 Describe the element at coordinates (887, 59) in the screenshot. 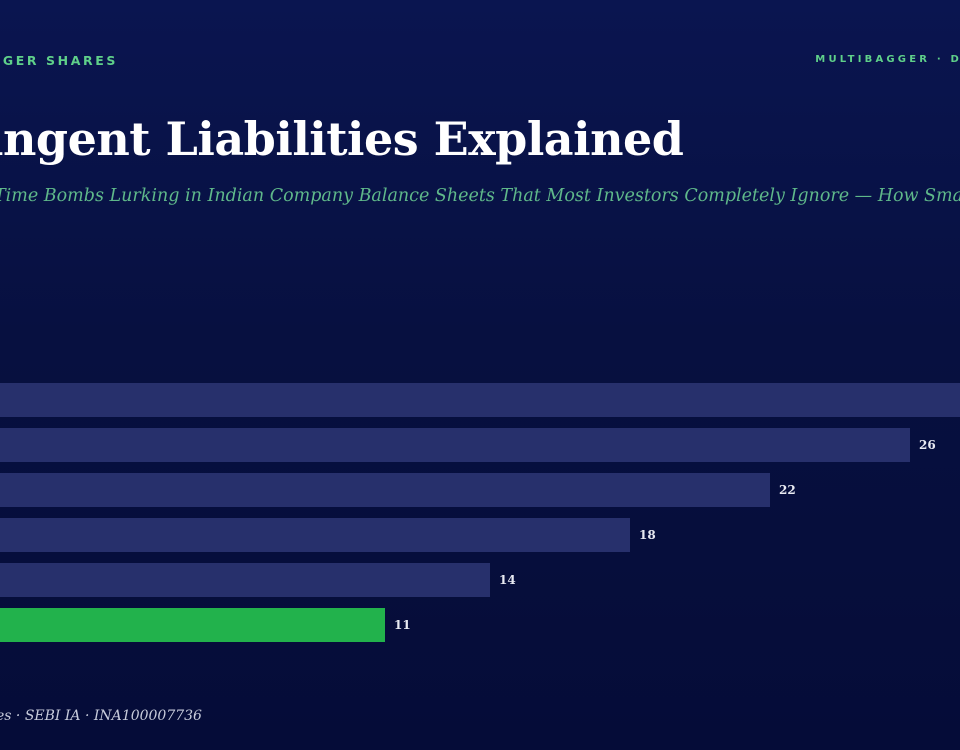

I see `brand-label-right: MULTIBAGGER · D` at that location.